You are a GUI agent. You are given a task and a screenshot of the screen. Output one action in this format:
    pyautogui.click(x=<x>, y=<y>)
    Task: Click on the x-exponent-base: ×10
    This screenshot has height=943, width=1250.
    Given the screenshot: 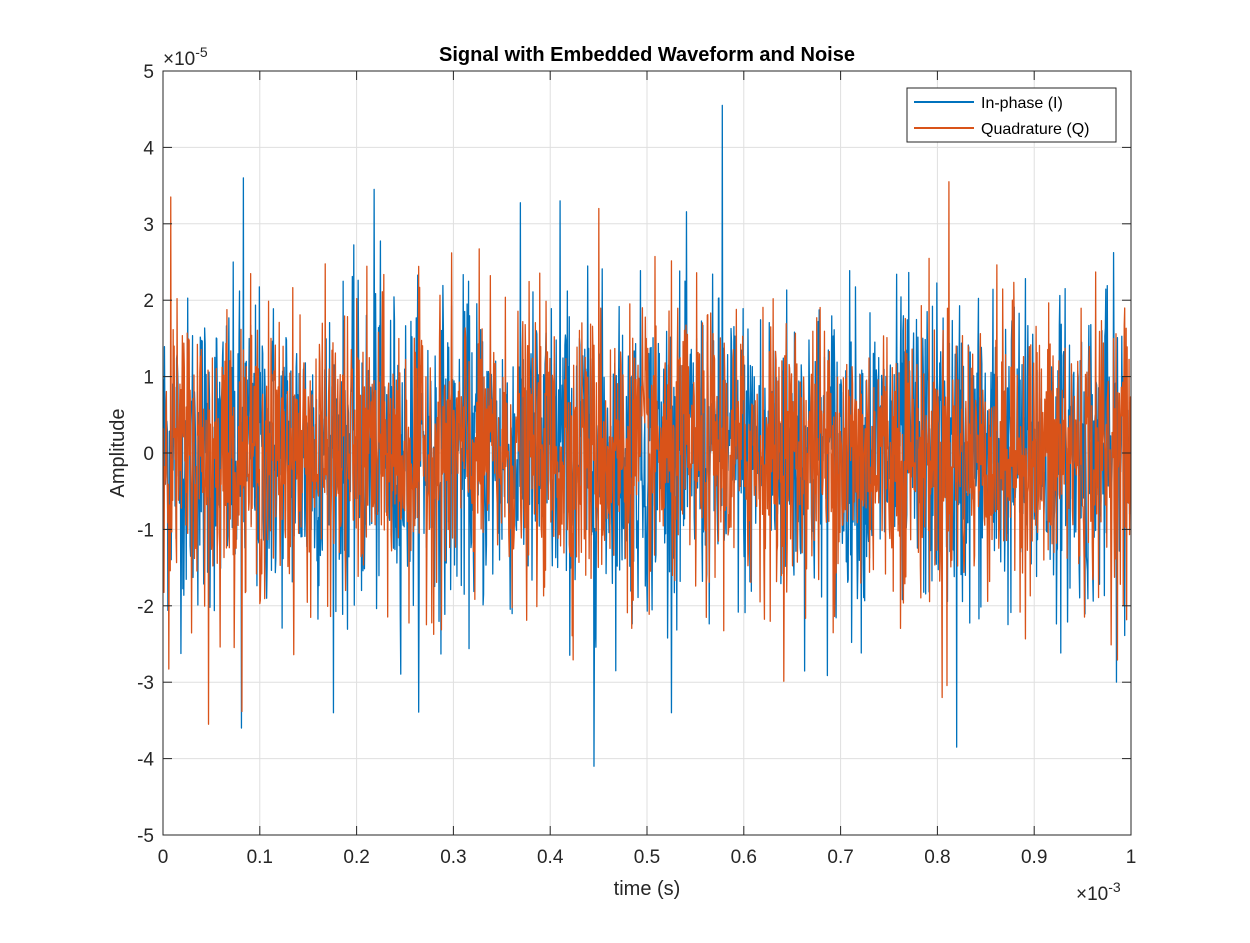 What is the action you would take?
    pyautogui.click(x=1092, y=894)
    